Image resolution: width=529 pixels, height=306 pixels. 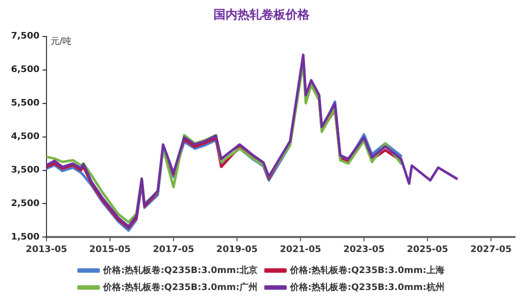 I want to click on x-tick-label: 2021-05, so click(x=301, y=249).